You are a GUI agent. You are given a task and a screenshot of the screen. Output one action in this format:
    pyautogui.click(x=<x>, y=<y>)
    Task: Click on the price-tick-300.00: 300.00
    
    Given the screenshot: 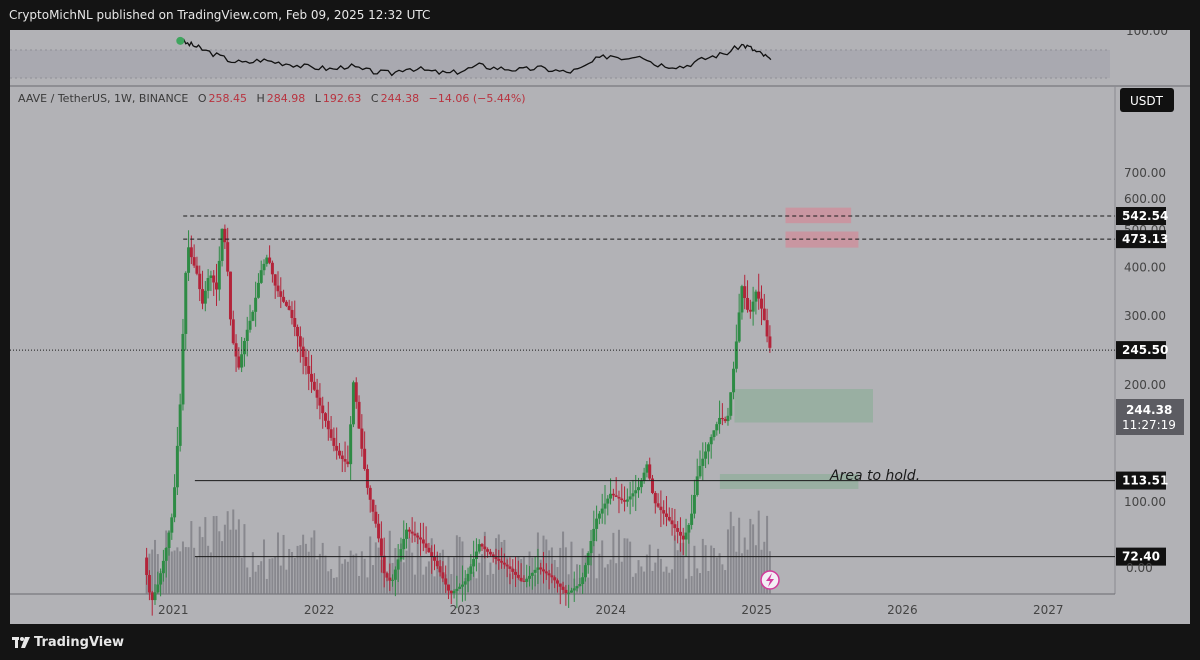 What is the action you would take?
    pyautogui.click(x=1145, y=316)
    